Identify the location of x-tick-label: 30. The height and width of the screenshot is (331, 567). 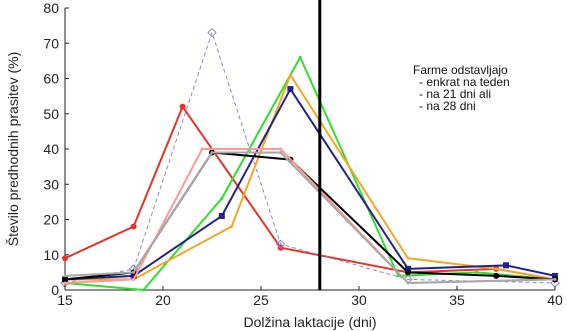
(359, 300).